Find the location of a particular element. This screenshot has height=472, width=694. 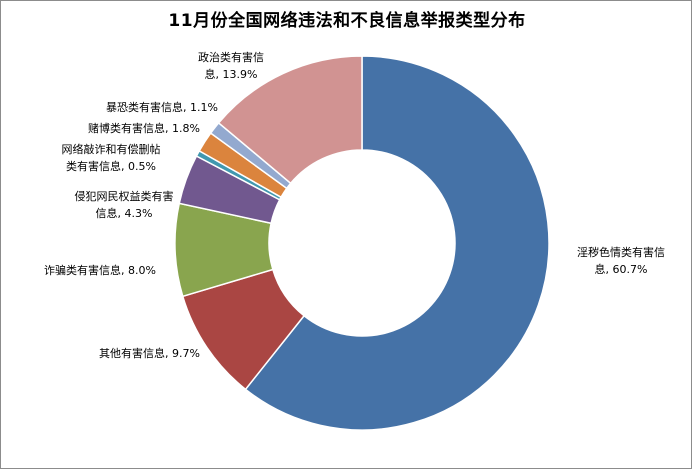

slice-politics is located at coordinates (290, 120).